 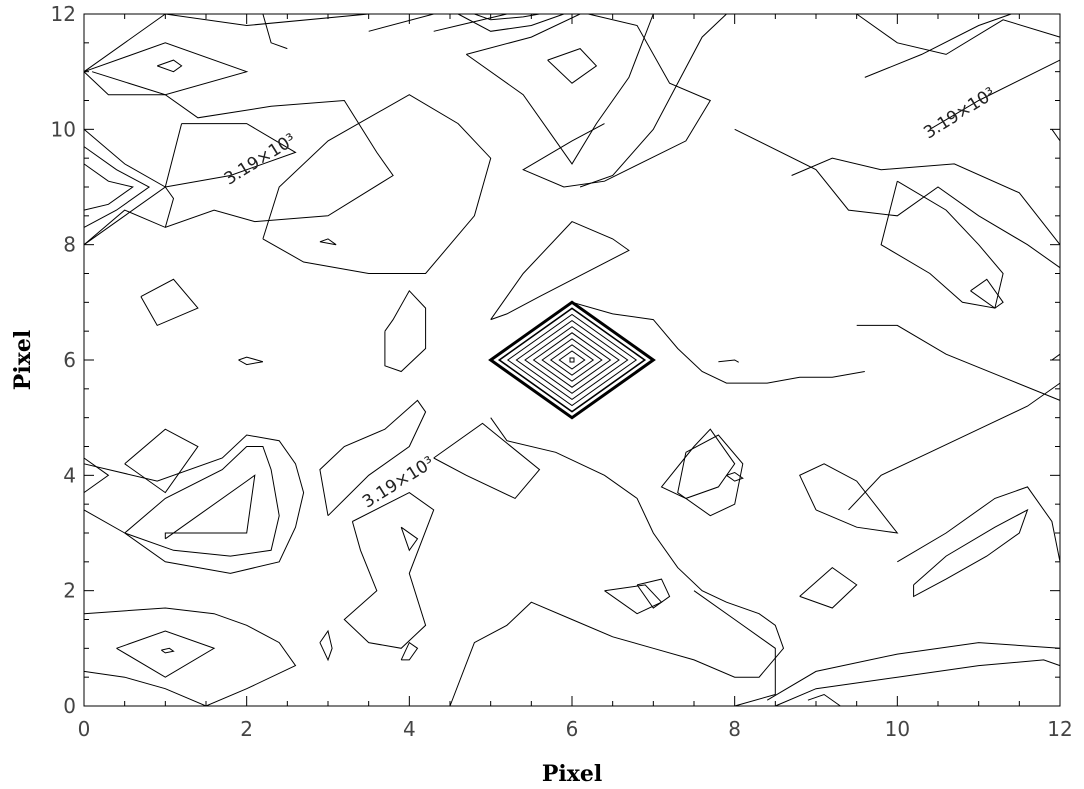 What do you see at coordinates (897, 729) in the screenshot?
I see `x-tick-label: 10` at bounding box center [897, 729].